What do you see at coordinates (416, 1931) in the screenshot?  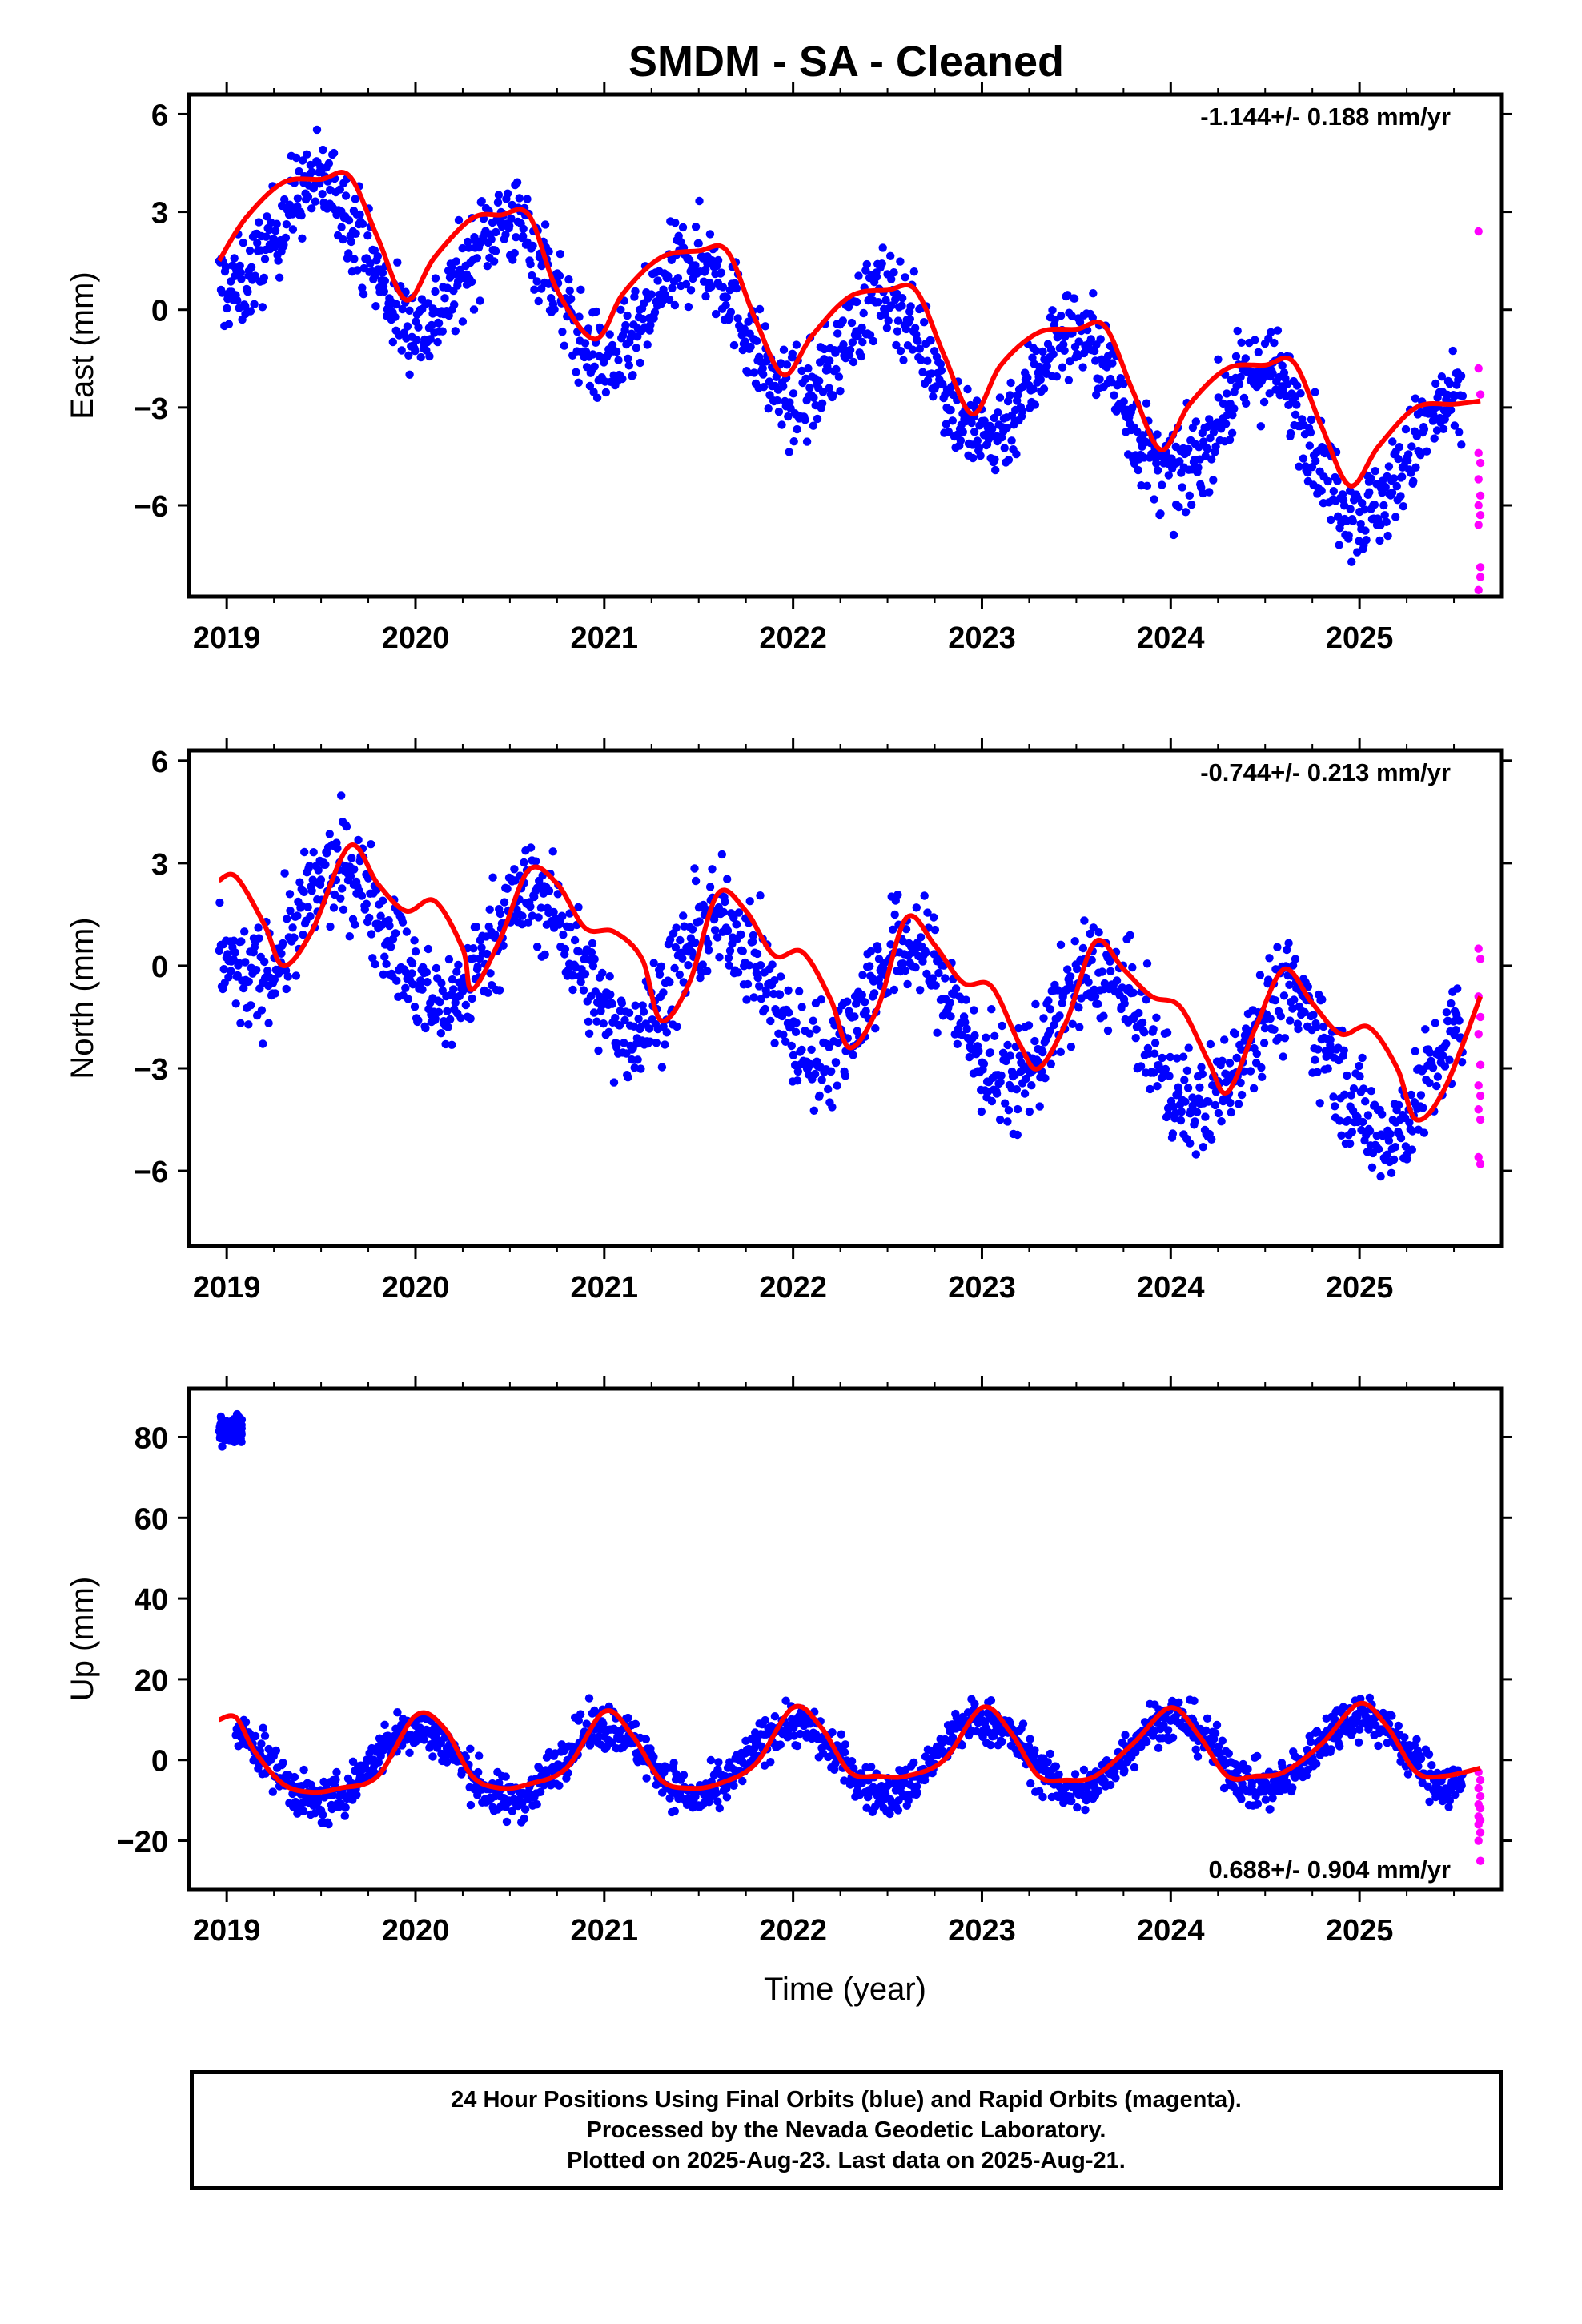 I see `x-tick-label: 2020` at bounding box center [416, 1931].